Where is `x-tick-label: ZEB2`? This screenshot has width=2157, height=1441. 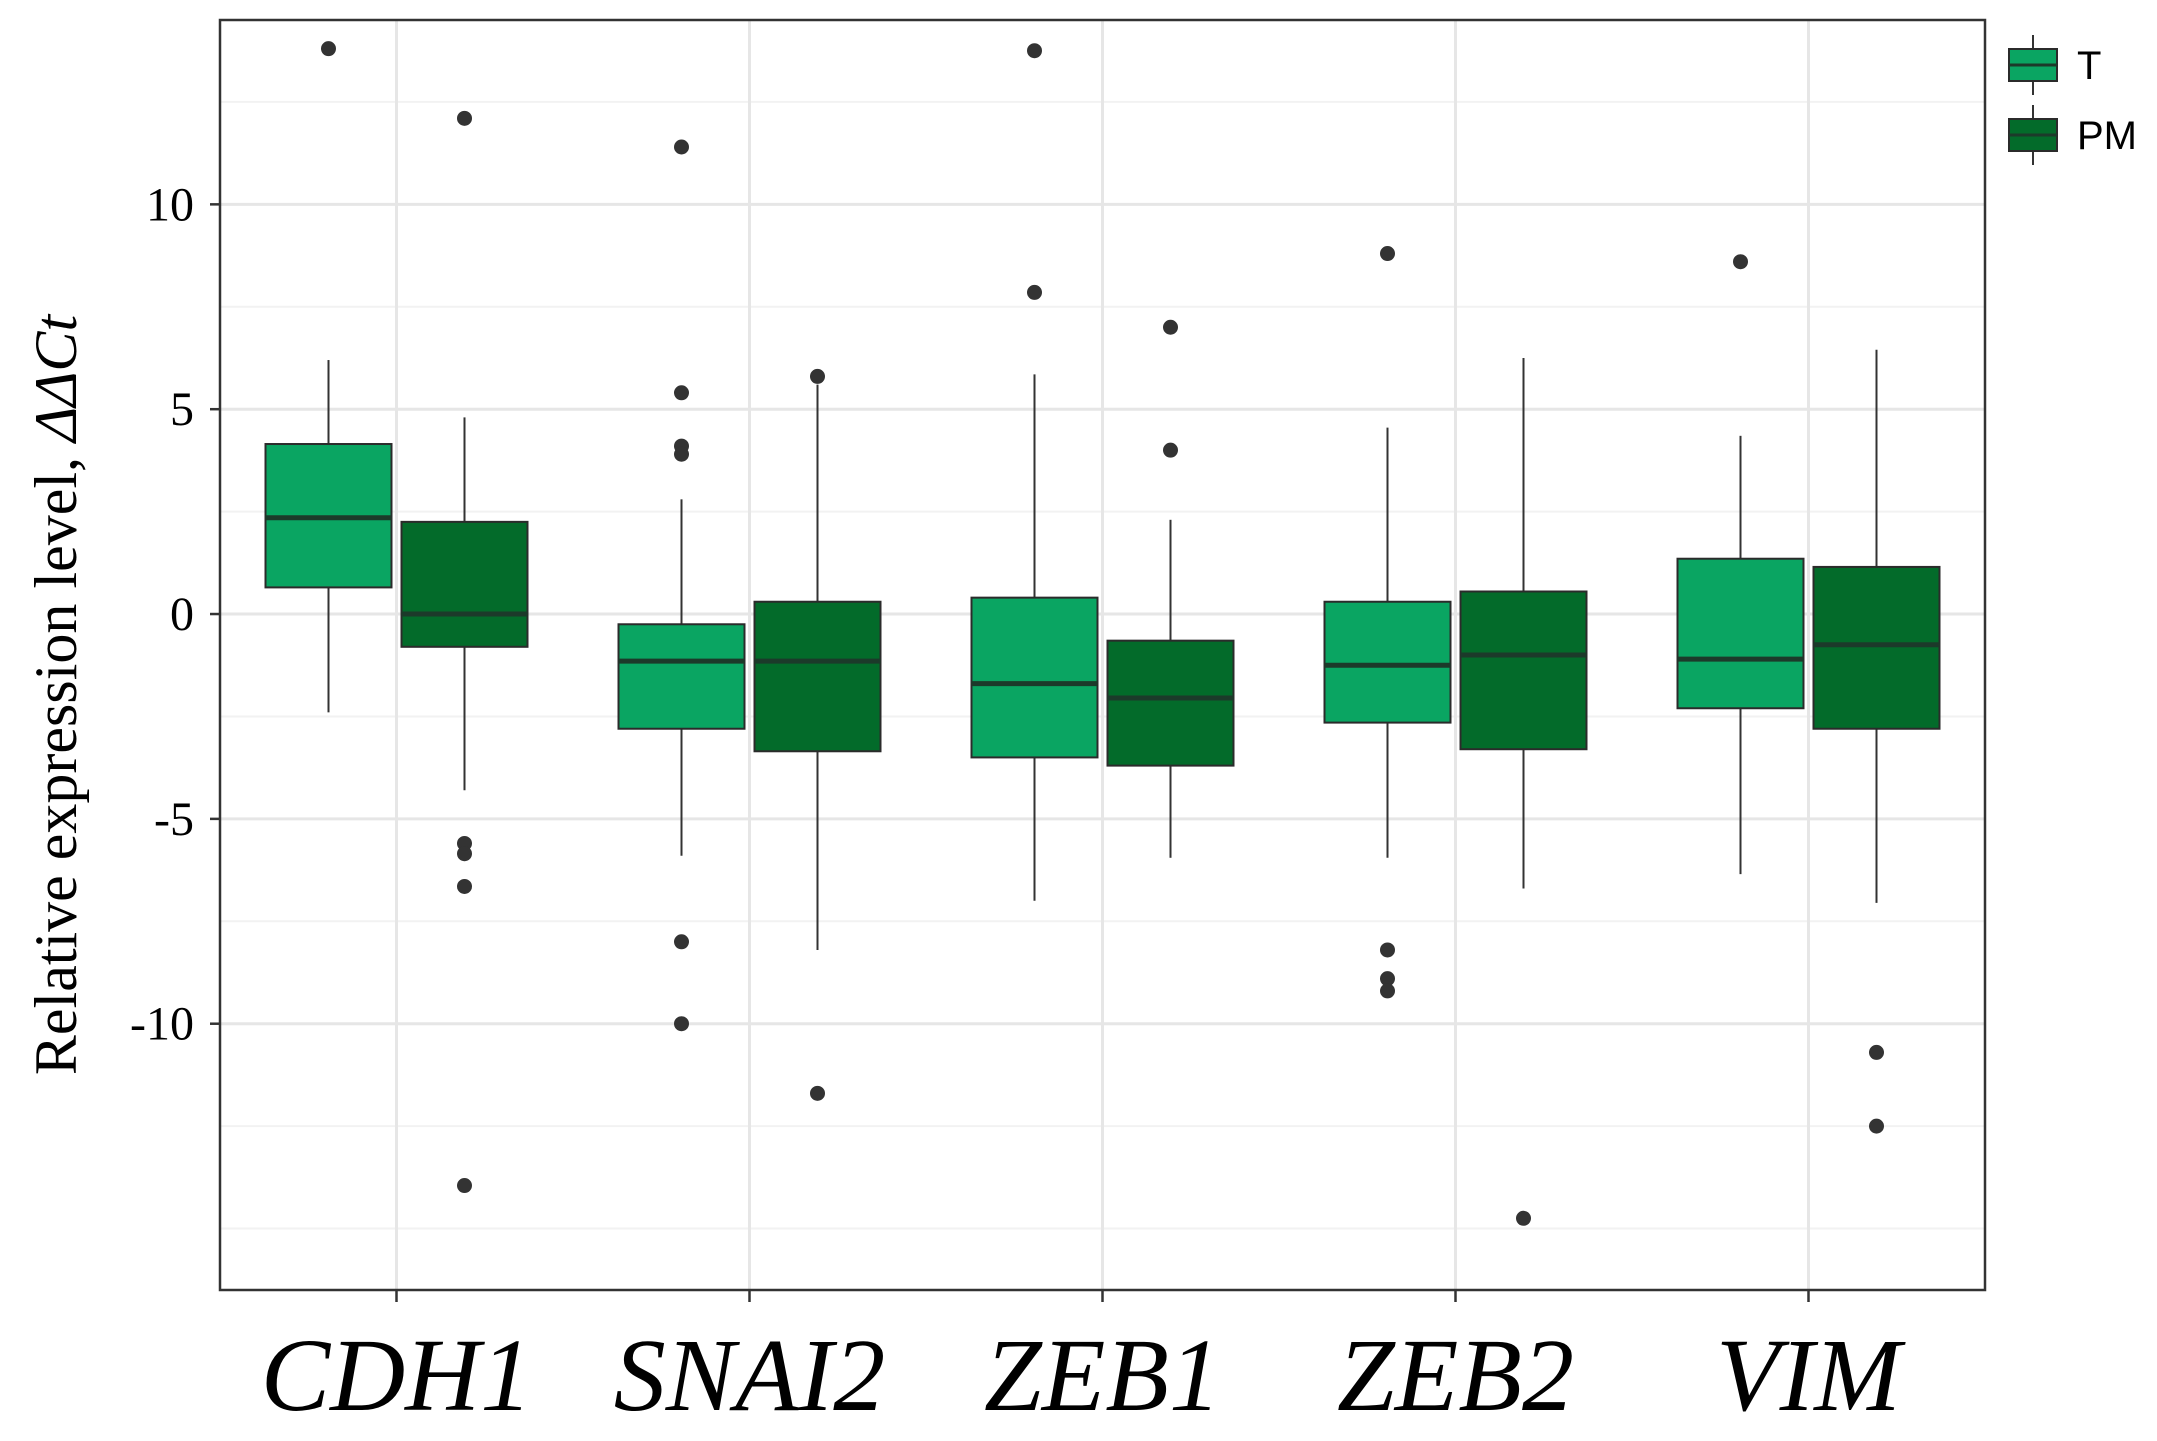 x-tick-label: ZEB2 is located at coordinates (1455, 1375).